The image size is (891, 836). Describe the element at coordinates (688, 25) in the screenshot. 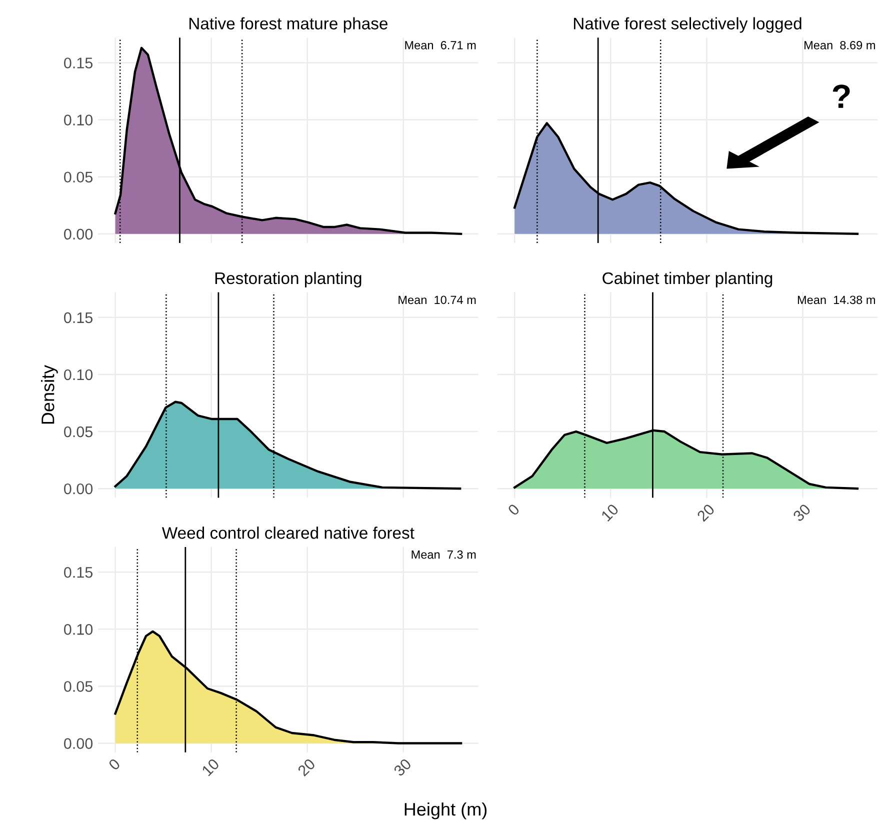

I see `chart-title: Native forest selectively logged` at that location.